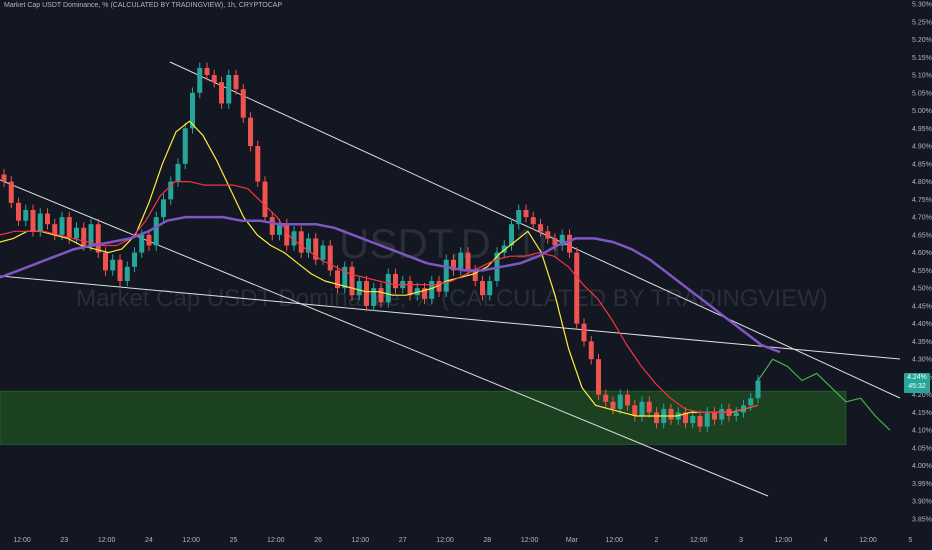 The width and height of the screenshot is (932, 550). I want to click on x-tick-label: 23, so click(64, 540).